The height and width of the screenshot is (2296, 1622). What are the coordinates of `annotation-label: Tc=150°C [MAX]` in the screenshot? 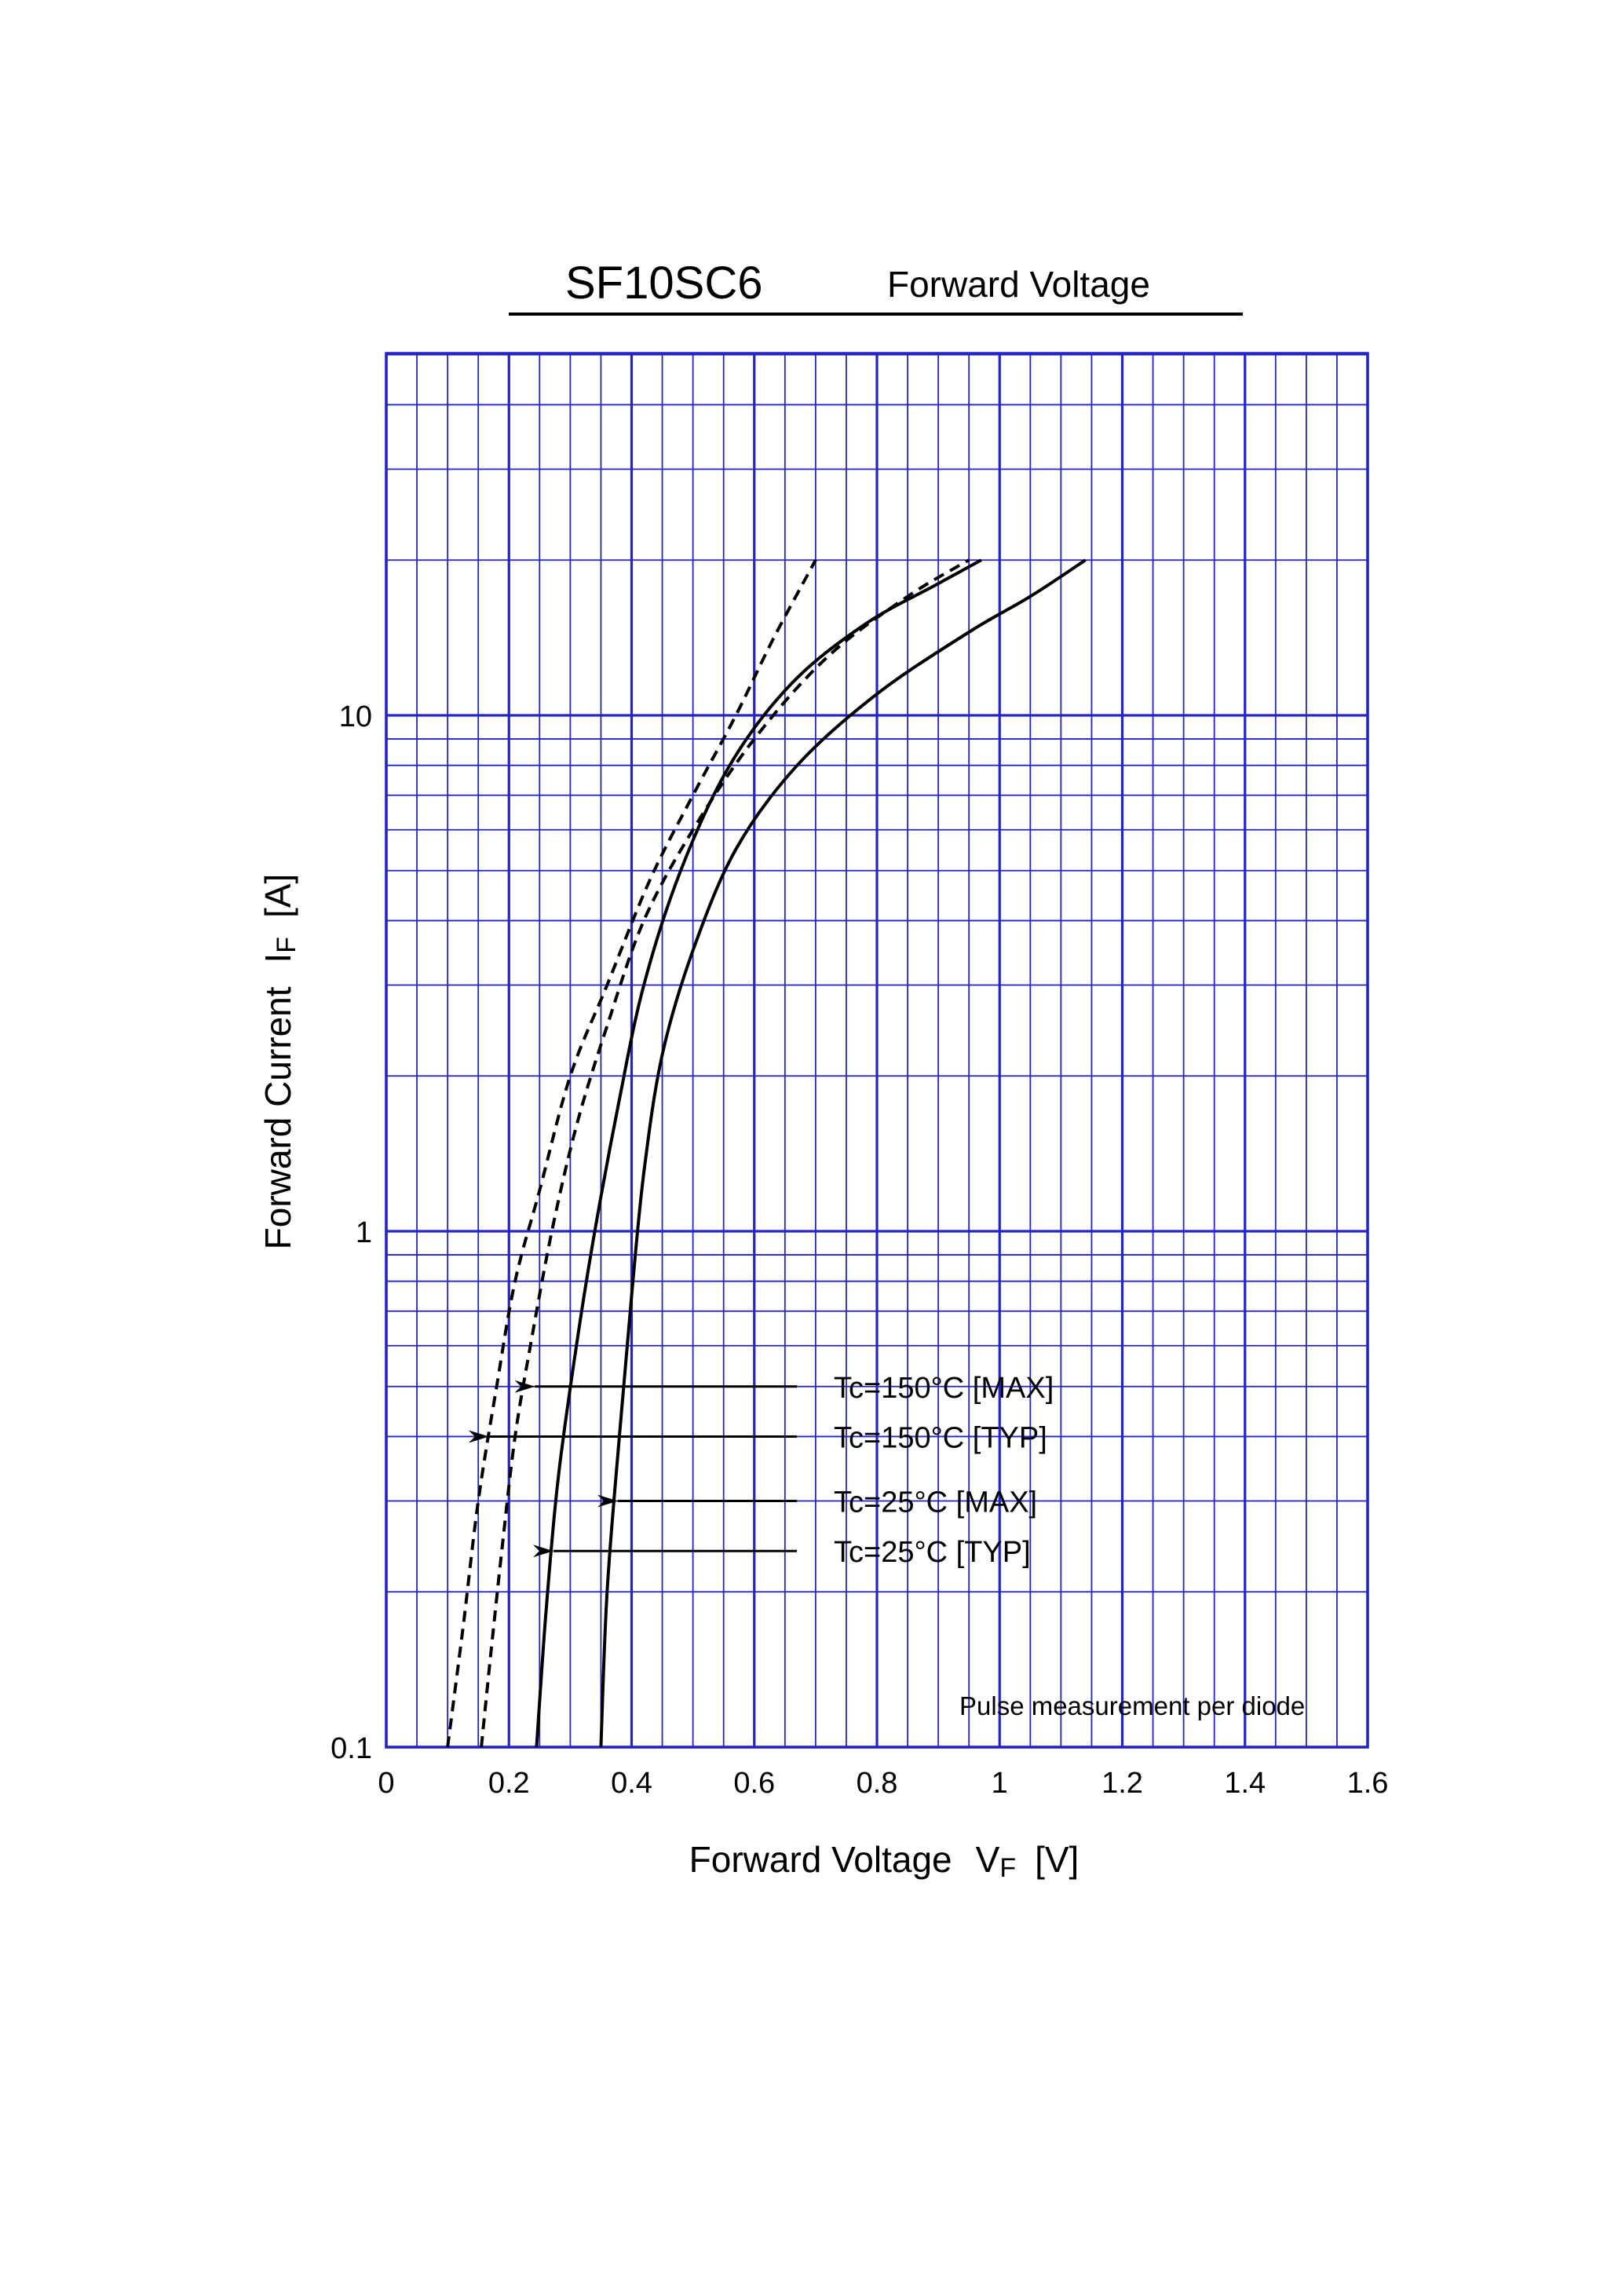 It's located at (944, 1388).